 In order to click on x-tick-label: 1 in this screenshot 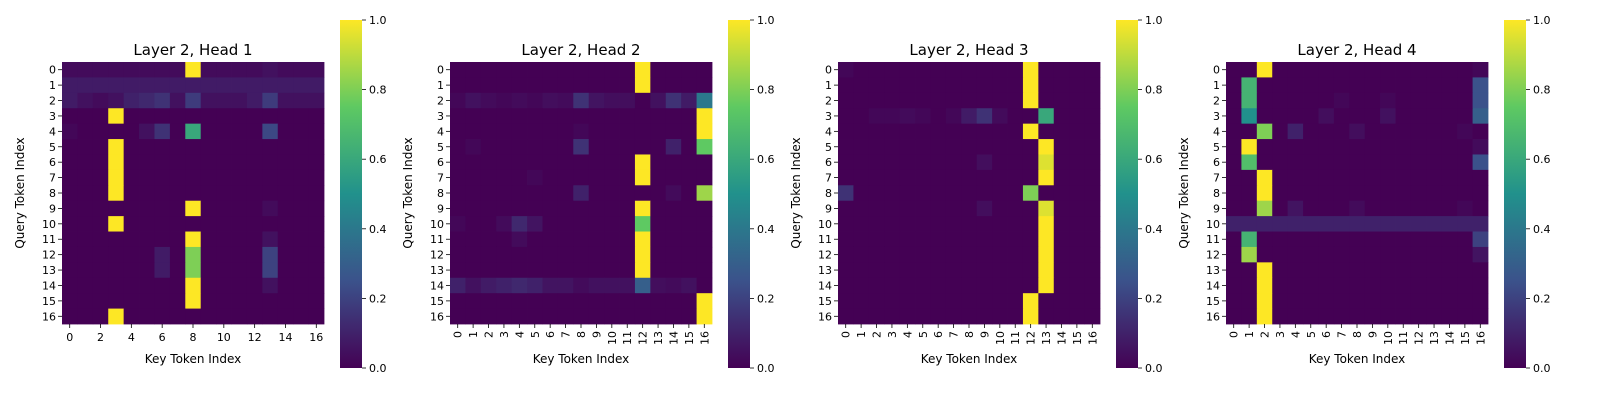, I will do `click(861, 334)`.